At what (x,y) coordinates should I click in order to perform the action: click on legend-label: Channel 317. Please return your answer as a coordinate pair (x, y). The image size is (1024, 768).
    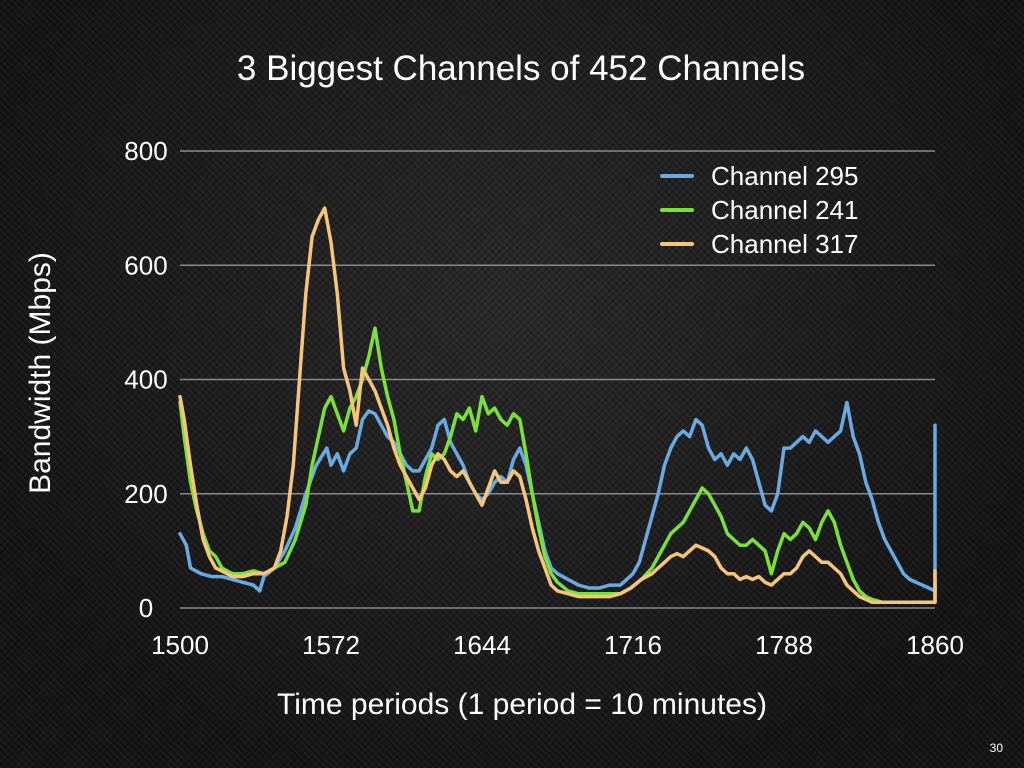
    Looking at the image, I should click on (784, 244).